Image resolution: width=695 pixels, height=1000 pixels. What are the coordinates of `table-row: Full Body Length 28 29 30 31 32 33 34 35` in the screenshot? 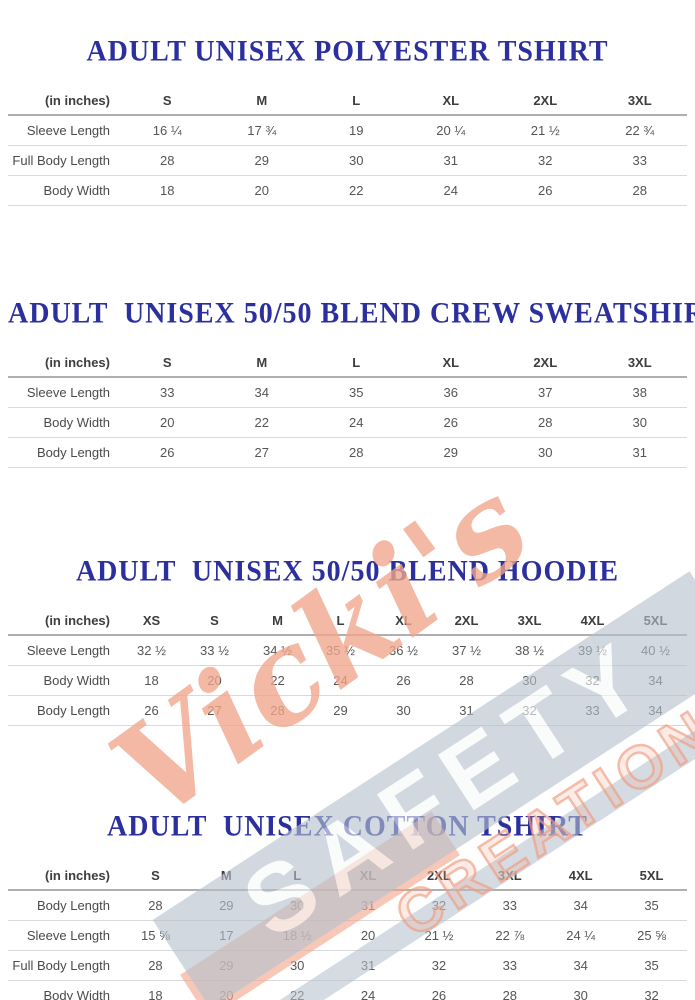 It's located at (347, 965).